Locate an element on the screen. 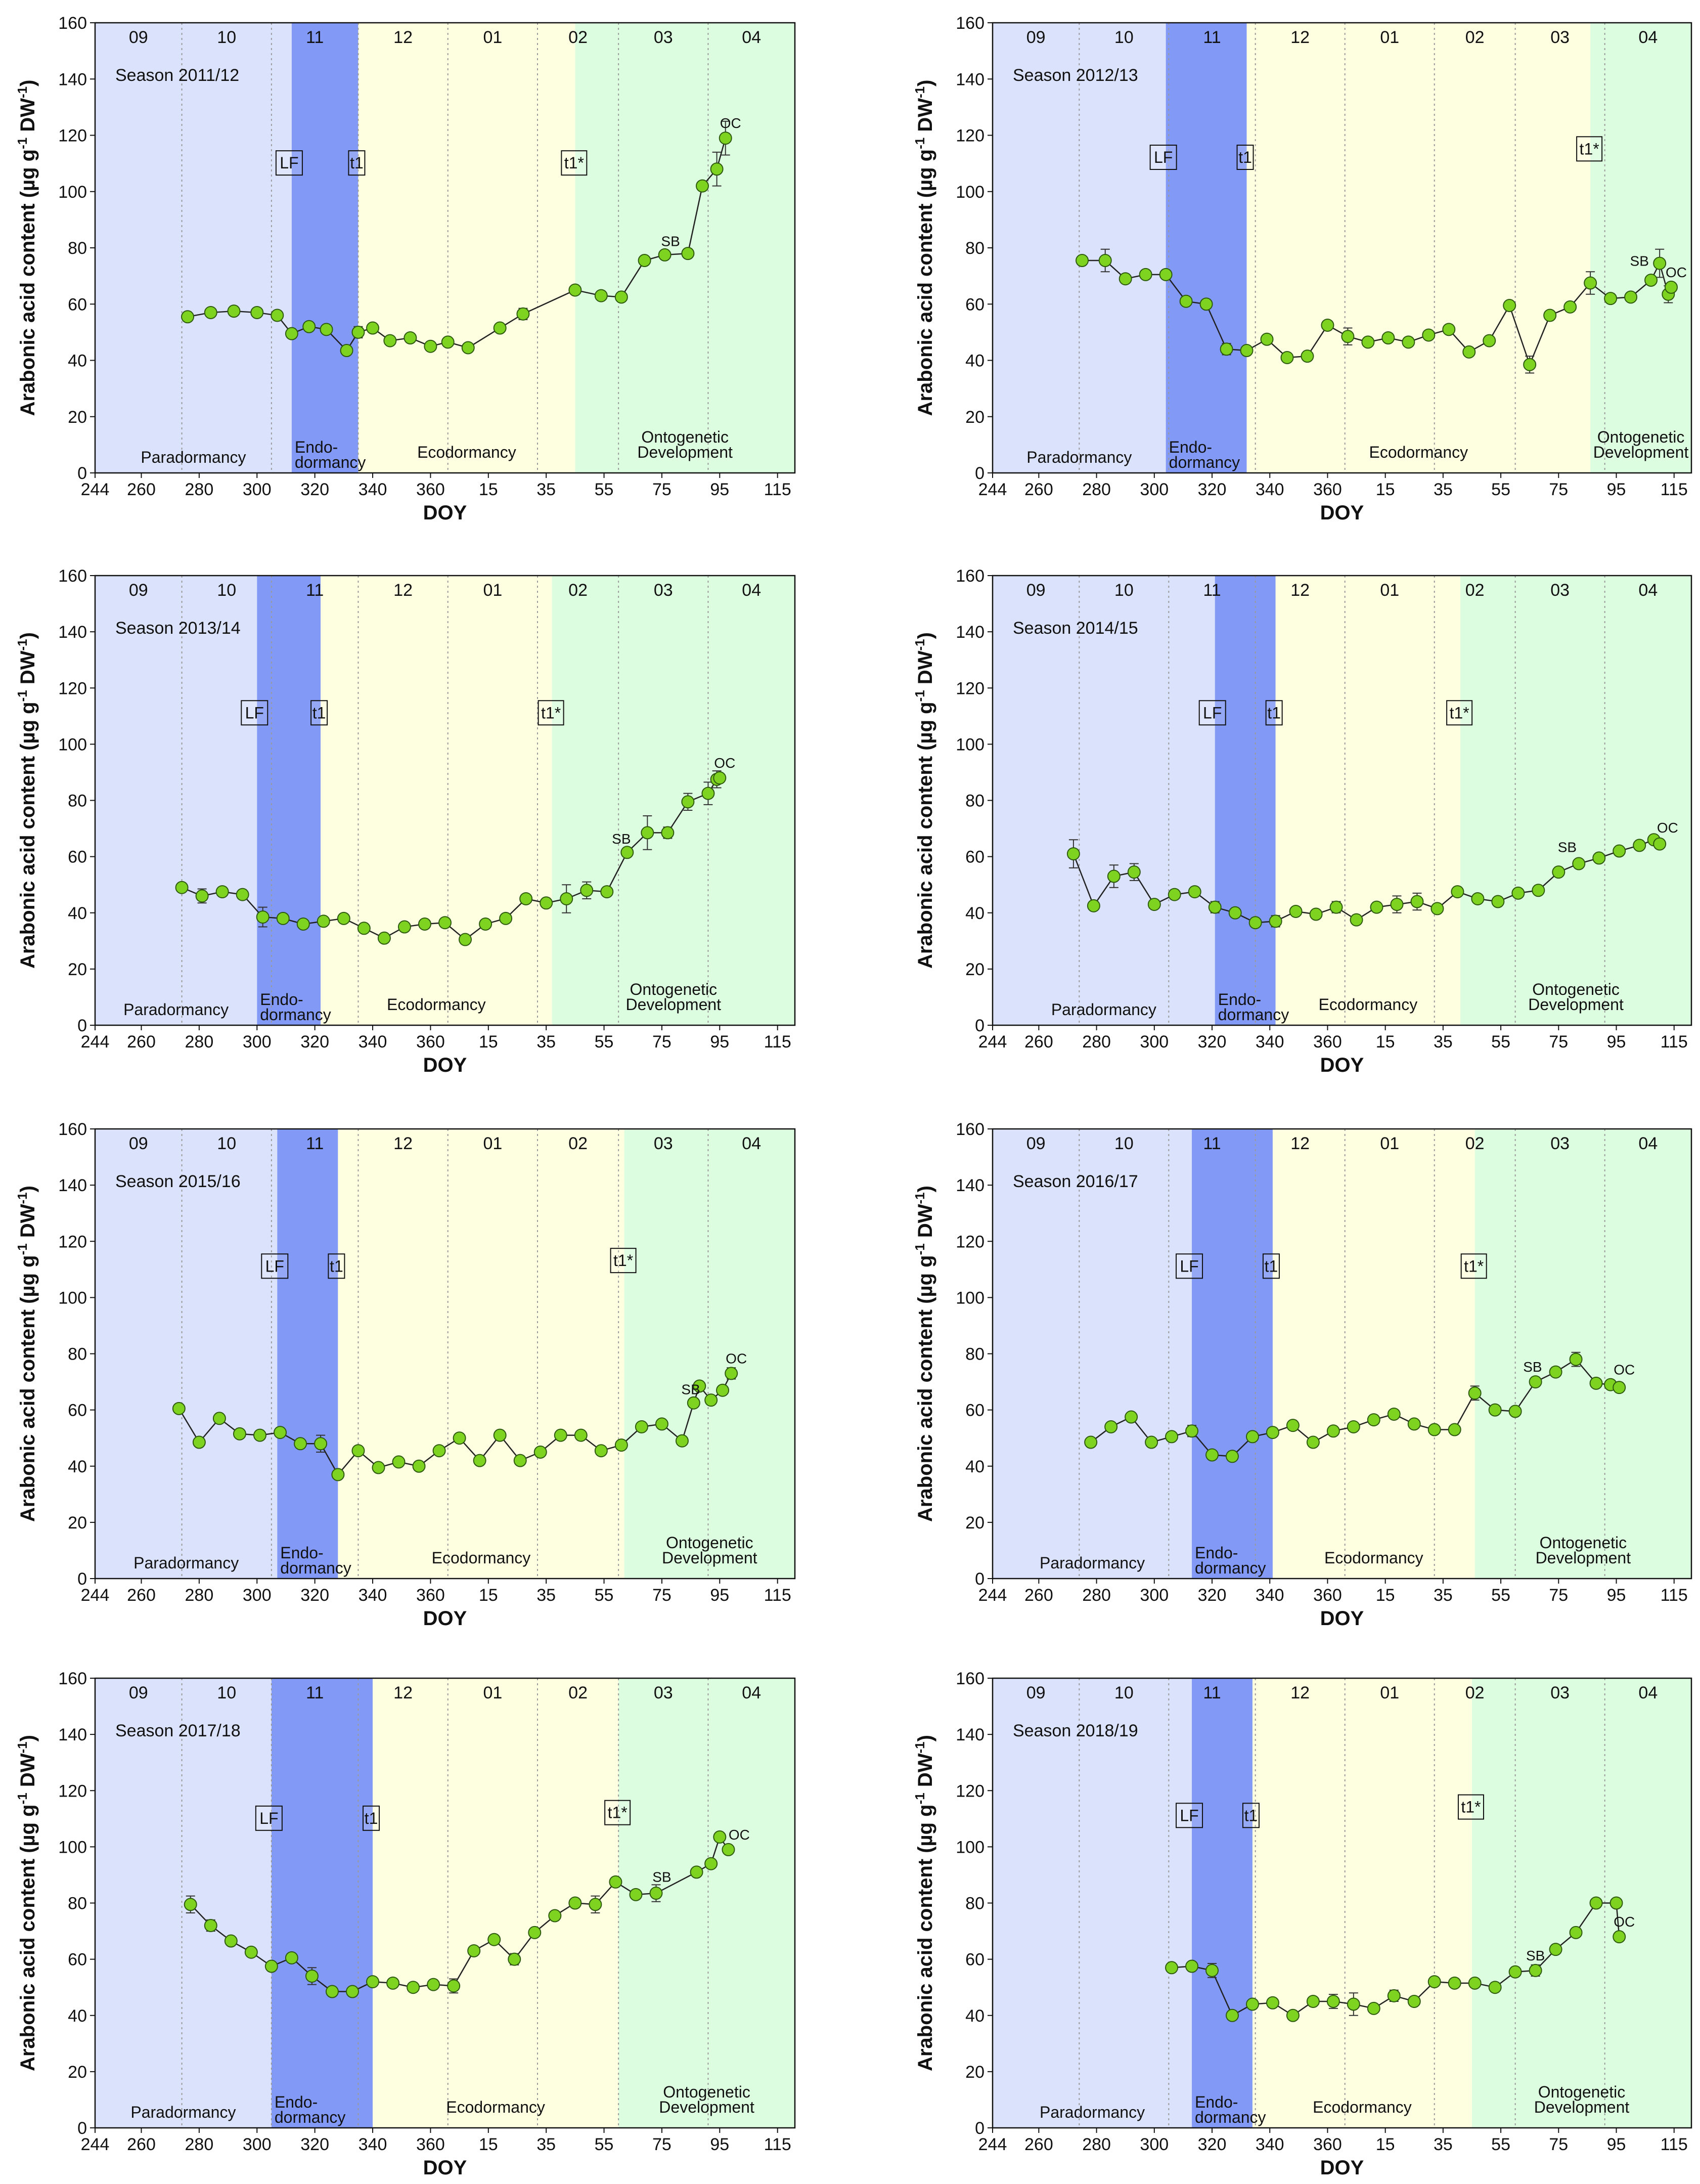 This screenshot has width=1700, height=2184. endodormancy-label: Endo- is located at coordinates (281, 1000).